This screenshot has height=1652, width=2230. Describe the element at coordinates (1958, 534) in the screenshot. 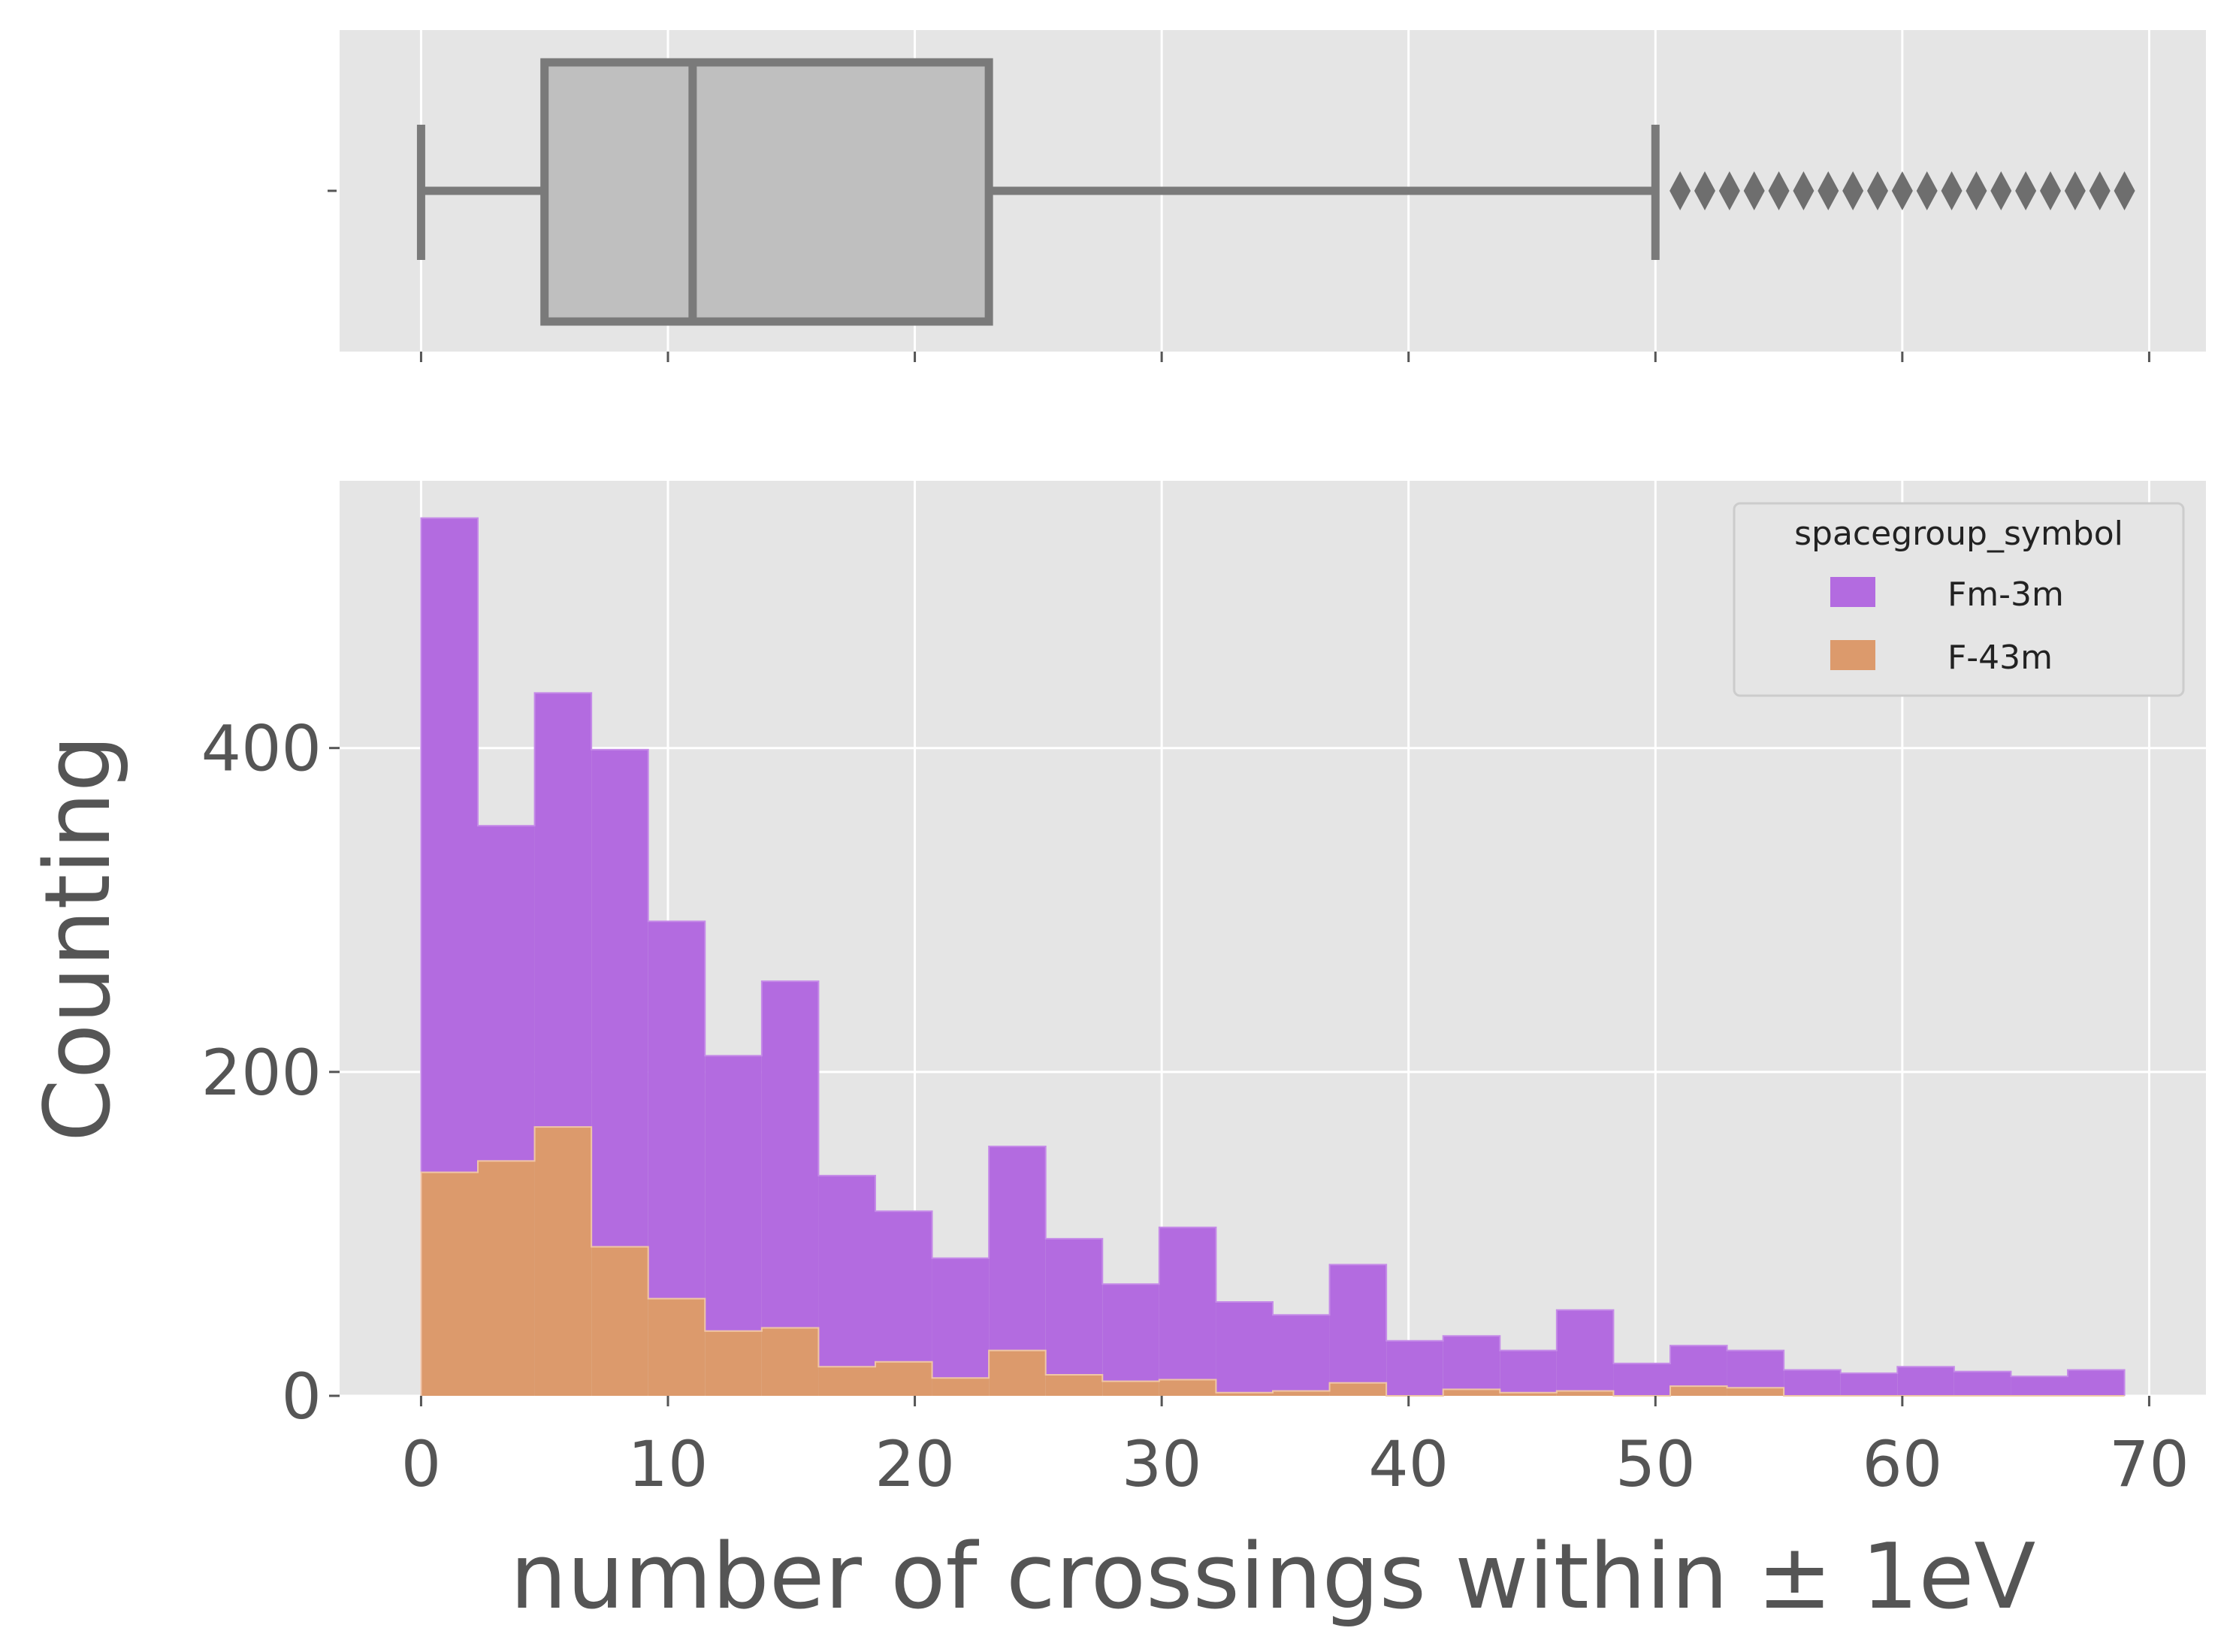

I see `legend-title: spacegroup_symbol` at that location.